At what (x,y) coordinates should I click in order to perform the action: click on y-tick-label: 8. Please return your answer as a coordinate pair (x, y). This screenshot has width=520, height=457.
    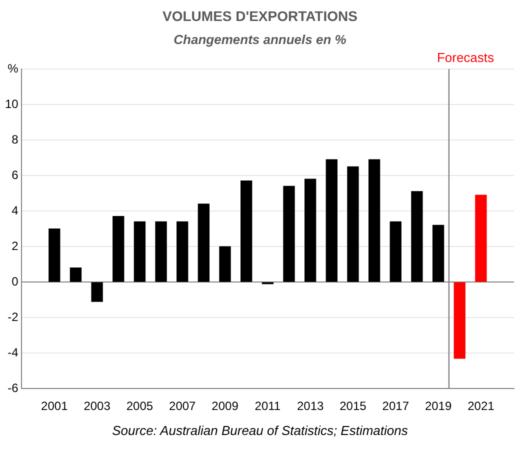
    Looking at the image, I should click on (15, 139).